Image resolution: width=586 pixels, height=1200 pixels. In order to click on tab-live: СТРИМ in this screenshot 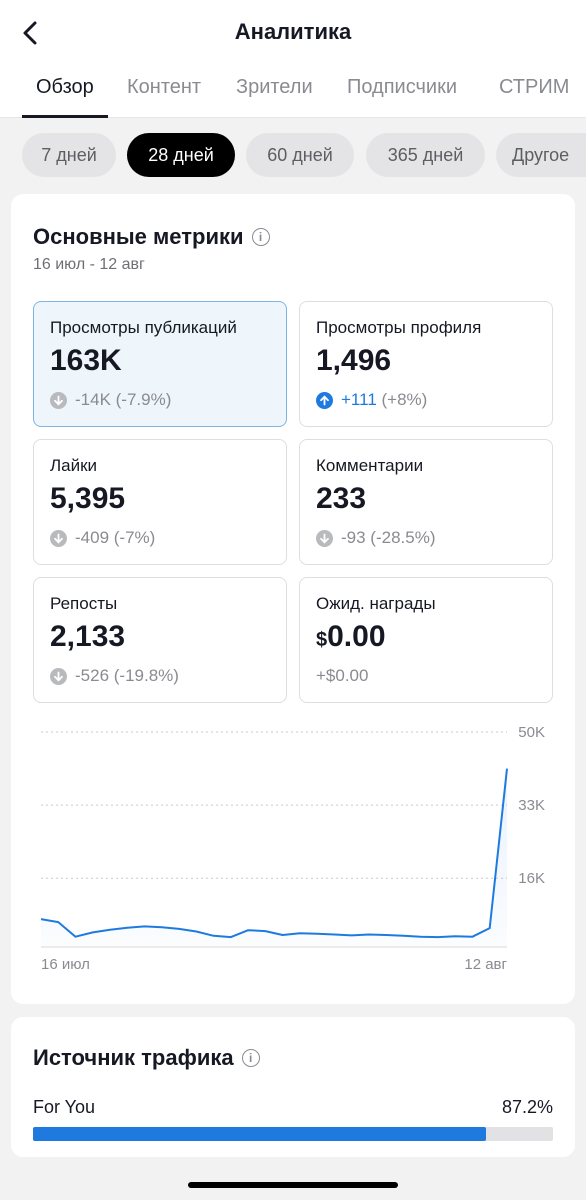, I will do `click(534, 97)`.